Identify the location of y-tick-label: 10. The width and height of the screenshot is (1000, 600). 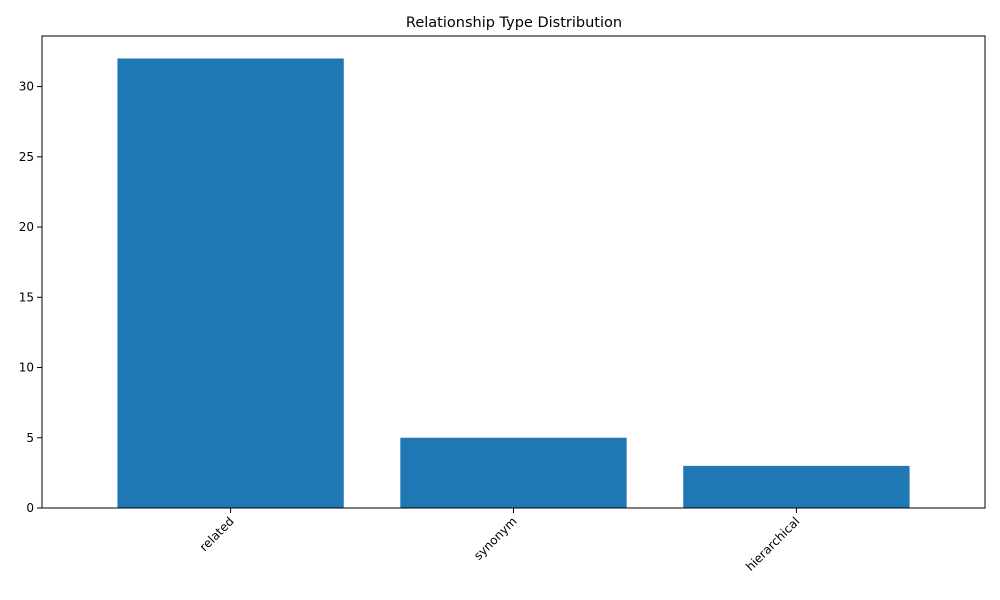
(26, 368).